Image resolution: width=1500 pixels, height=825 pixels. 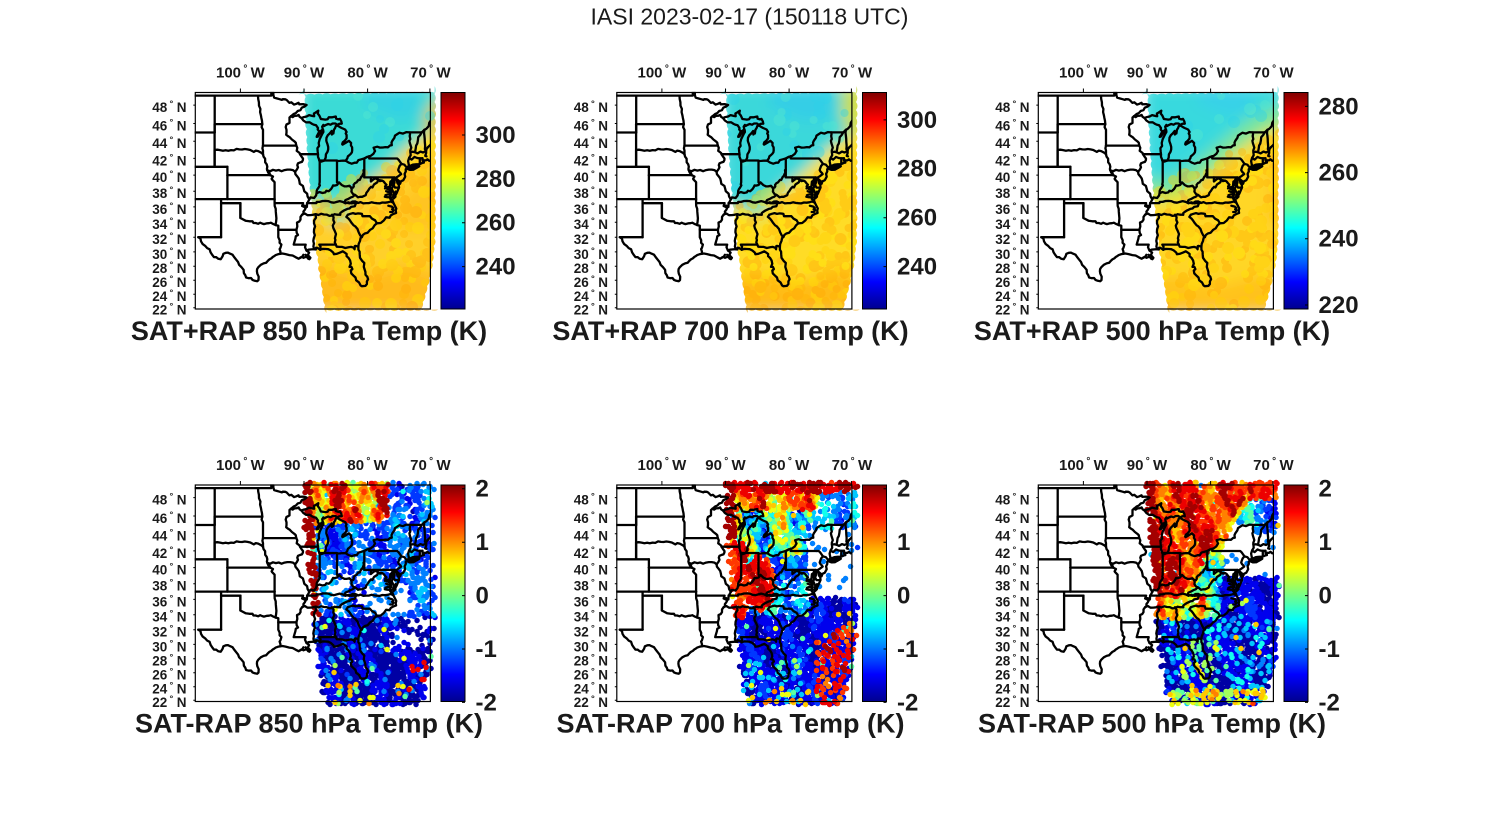 I want to click on svg-text: SAT-RAP 700 hPa Temp (K), so click(x=730, y=724).